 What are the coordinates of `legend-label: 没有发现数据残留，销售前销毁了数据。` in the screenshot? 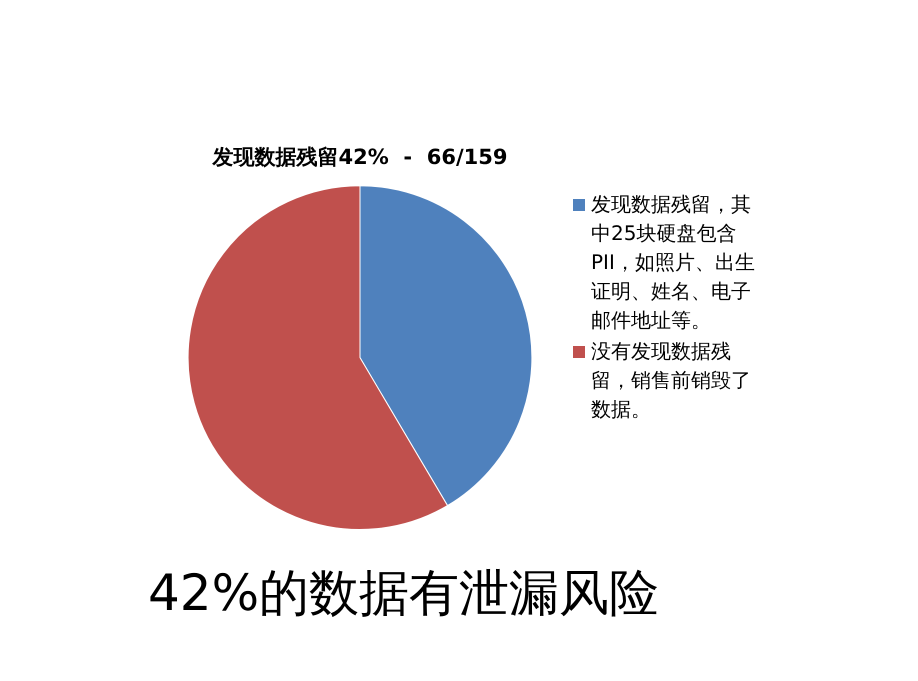 It's located at (671, 380).